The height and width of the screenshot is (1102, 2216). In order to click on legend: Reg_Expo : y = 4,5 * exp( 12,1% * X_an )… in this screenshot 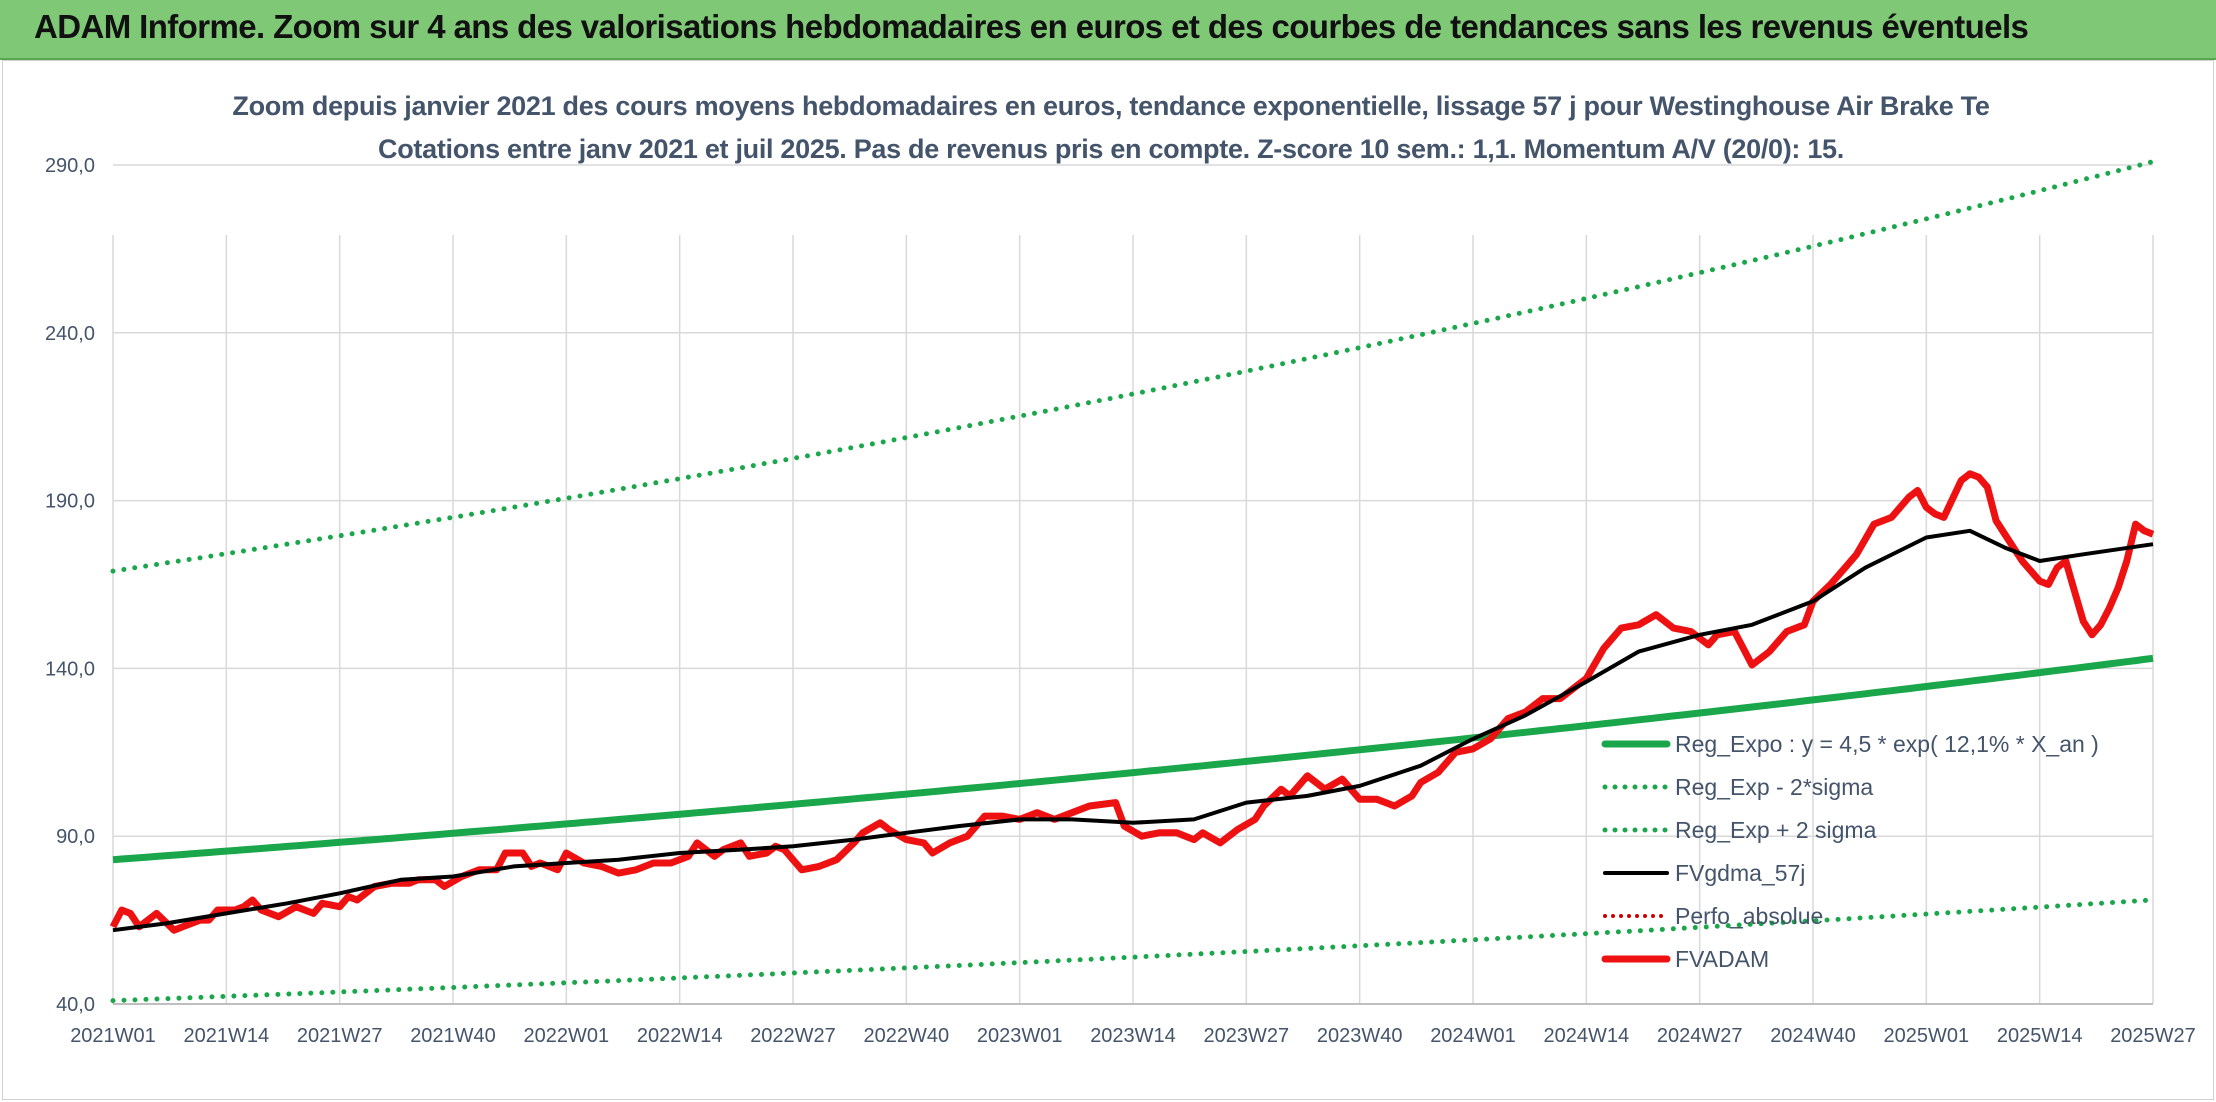, I will do `click(1850, 851)`.